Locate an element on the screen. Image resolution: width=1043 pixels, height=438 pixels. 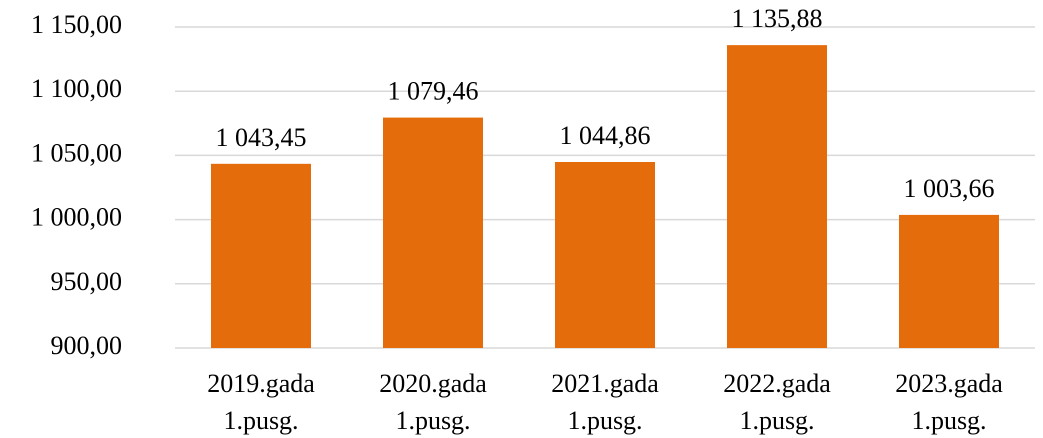
x-tick-label: 2019.gada is located at coordinates (261, 383).